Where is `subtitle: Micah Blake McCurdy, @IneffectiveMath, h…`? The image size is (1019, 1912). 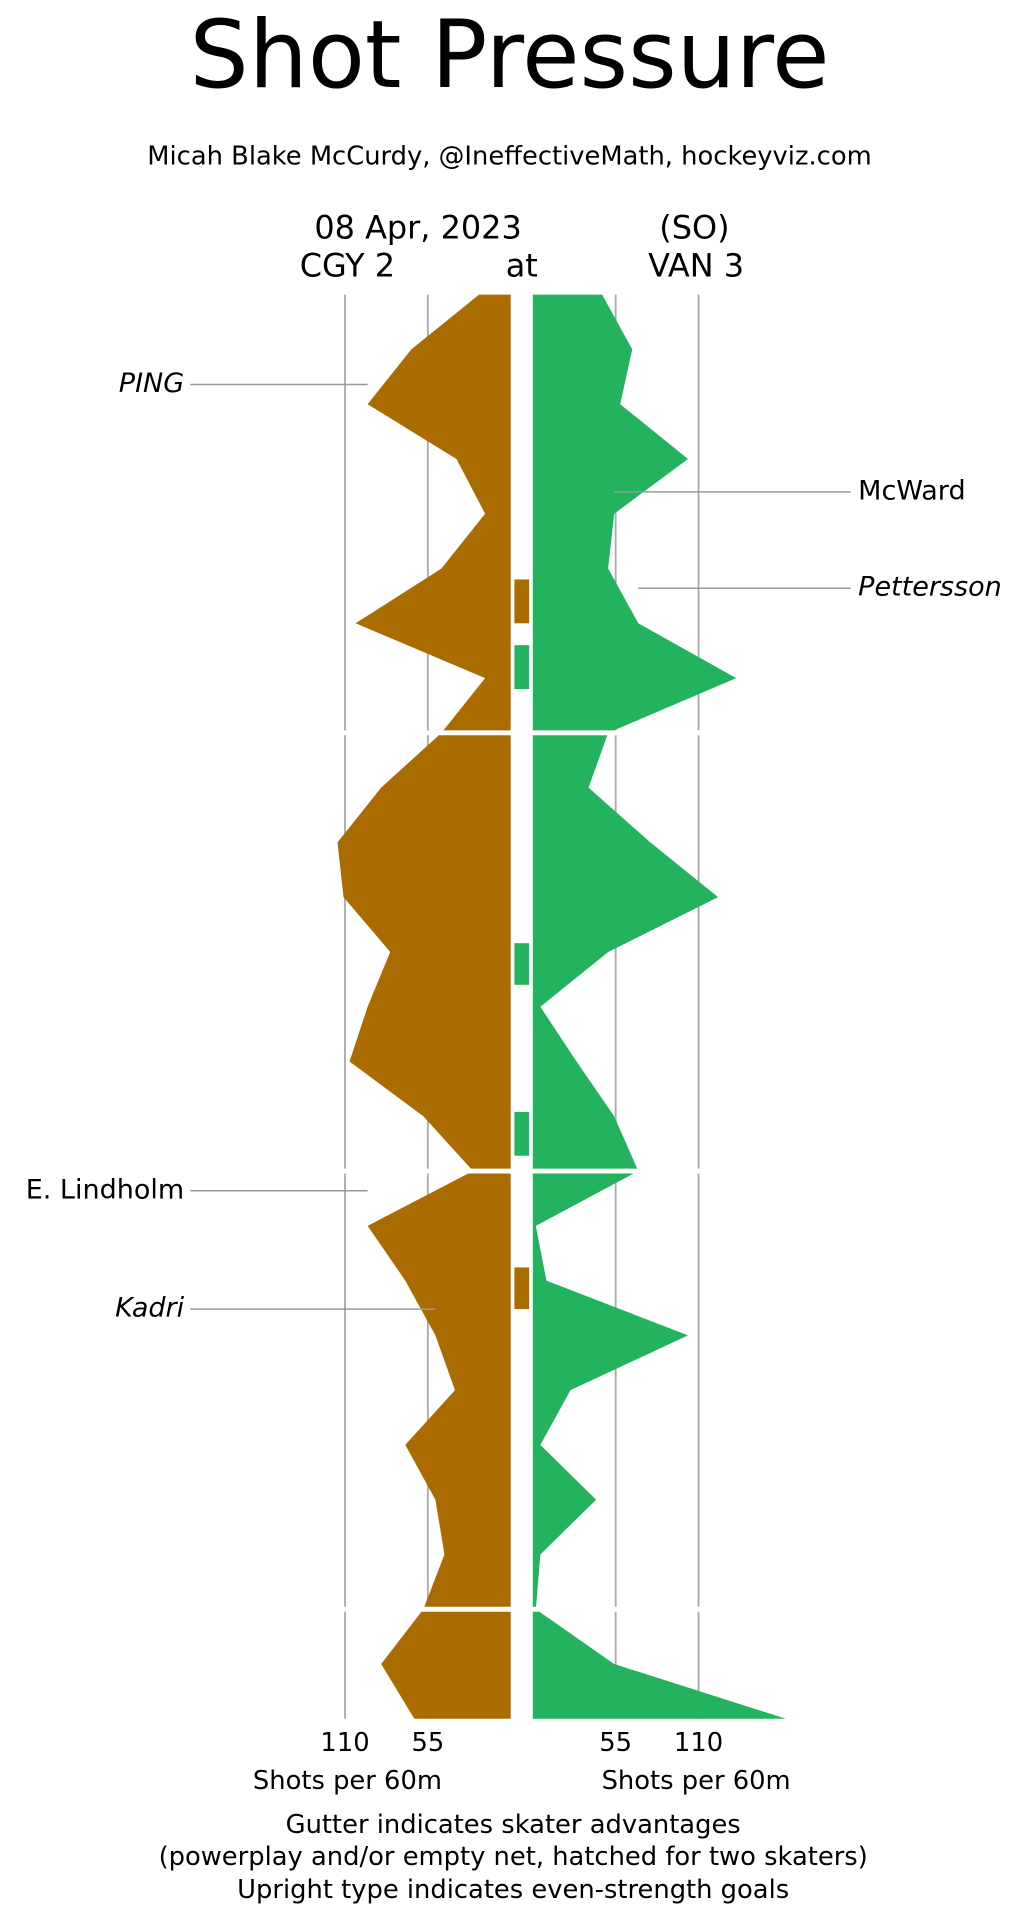
subtitle: Micah Blake McCurdy, @IneffectiveMath, h… is located at coordinates (509, 157).